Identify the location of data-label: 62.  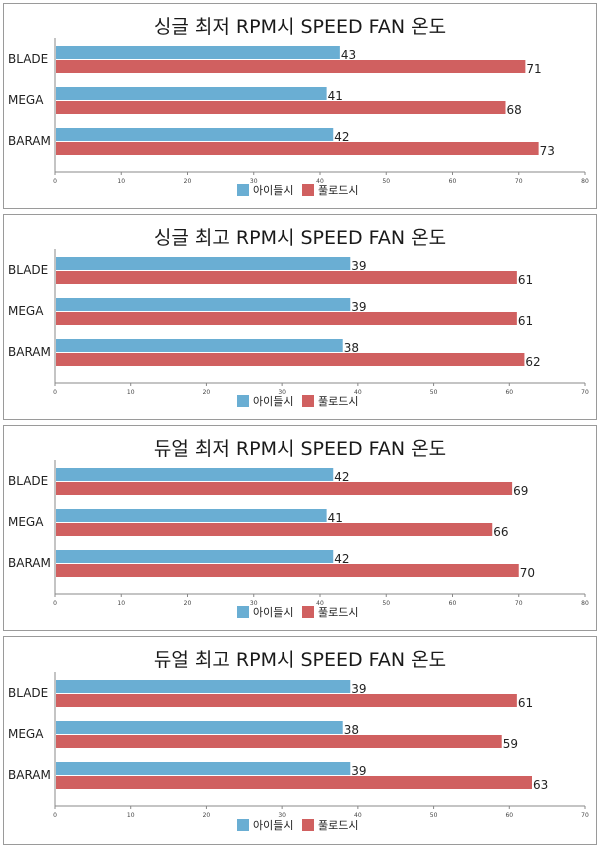
(532, 362).